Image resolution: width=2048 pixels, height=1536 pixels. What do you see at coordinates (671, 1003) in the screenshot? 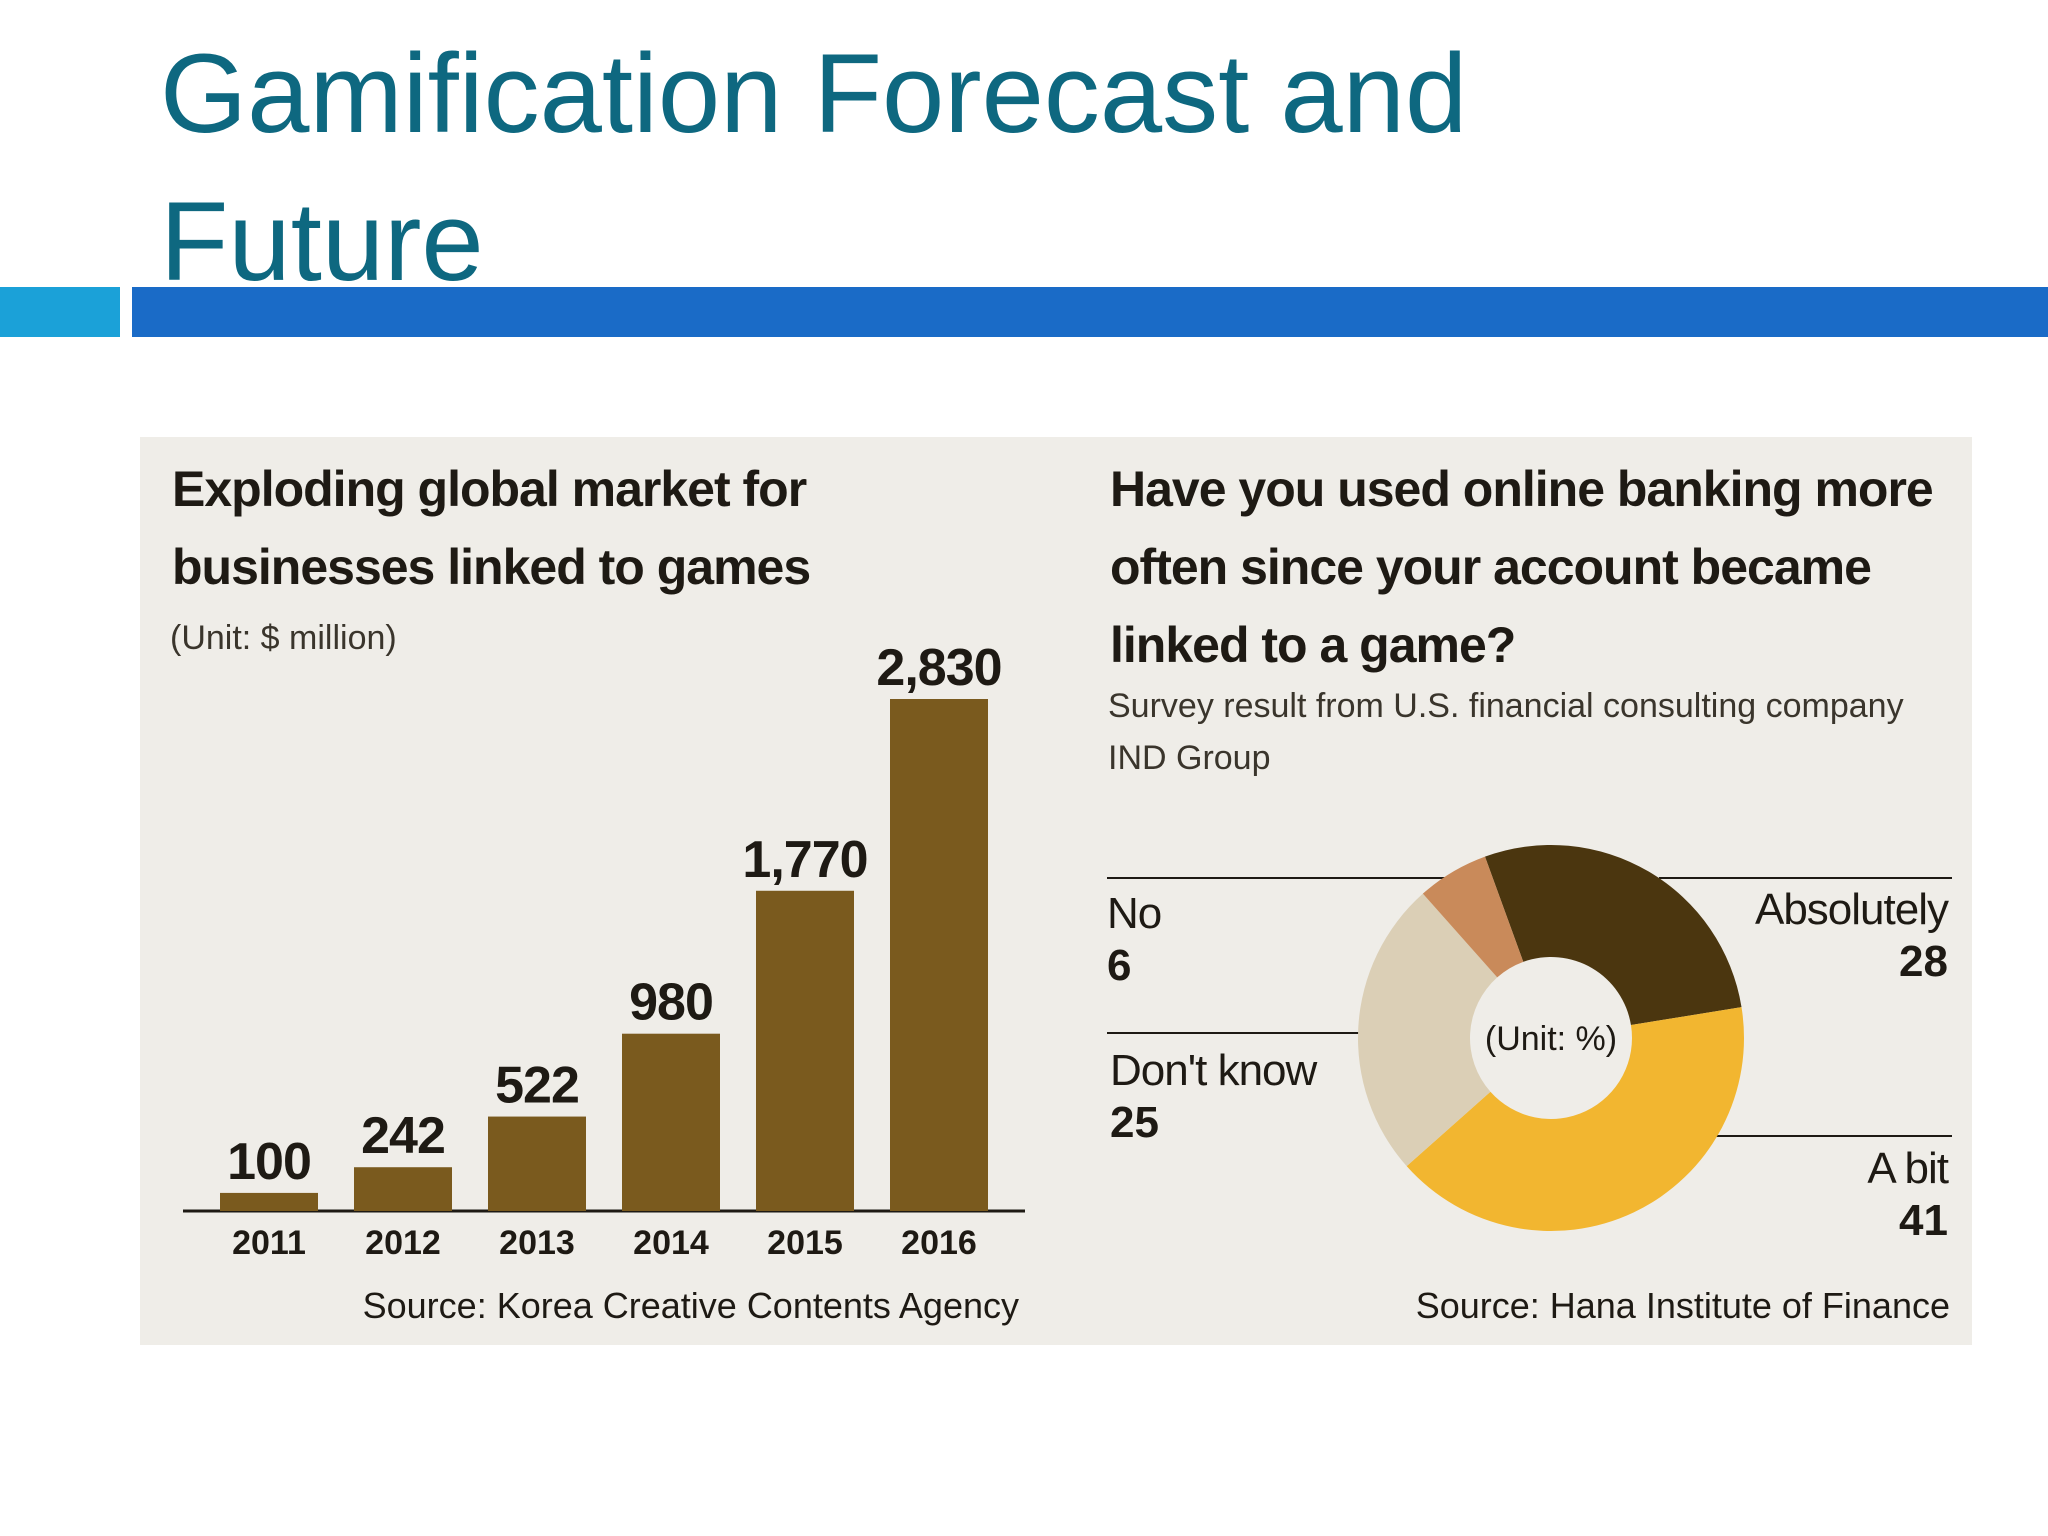
I see `value-label: 980` at bounding box center [671, 1003].